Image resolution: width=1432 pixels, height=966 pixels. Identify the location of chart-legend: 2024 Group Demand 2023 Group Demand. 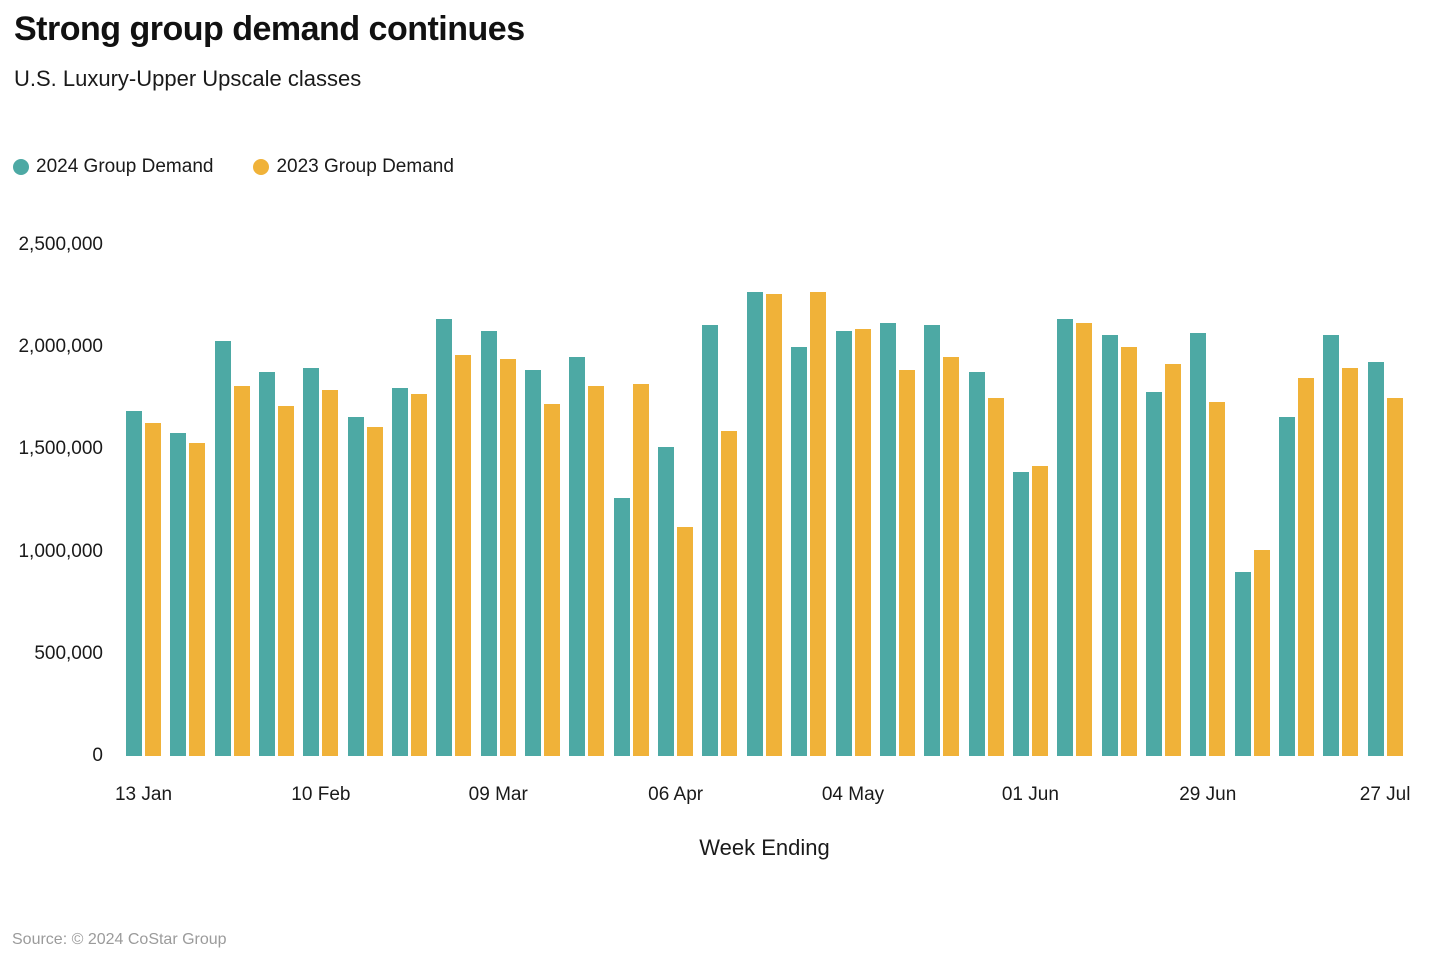
(233, 167).